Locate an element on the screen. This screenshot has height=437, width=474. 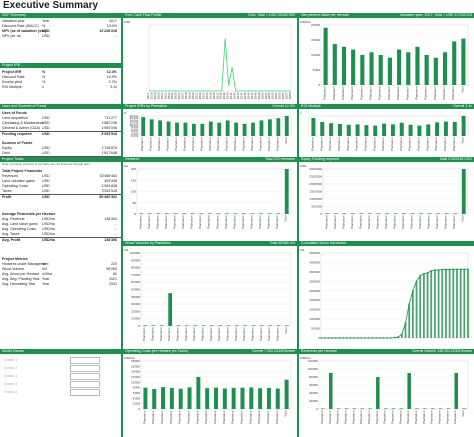
row-label: Avg. Revenue is located at coordinates (13, 219).